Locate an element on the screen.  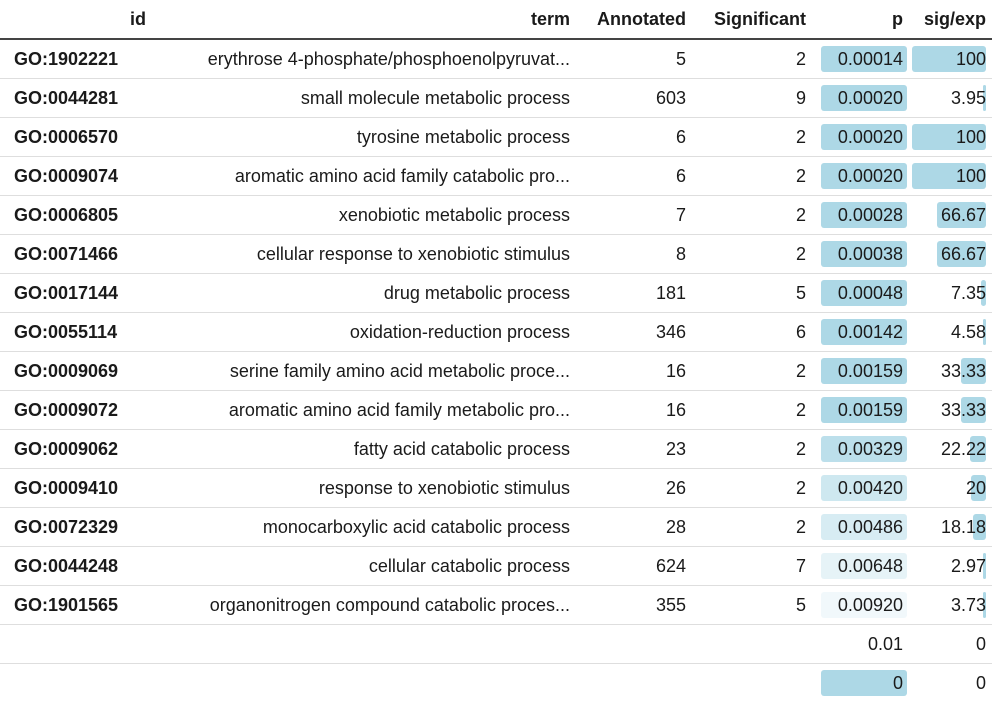
go-id-cell: GO:0071466 is located at coordinates (76, 254).